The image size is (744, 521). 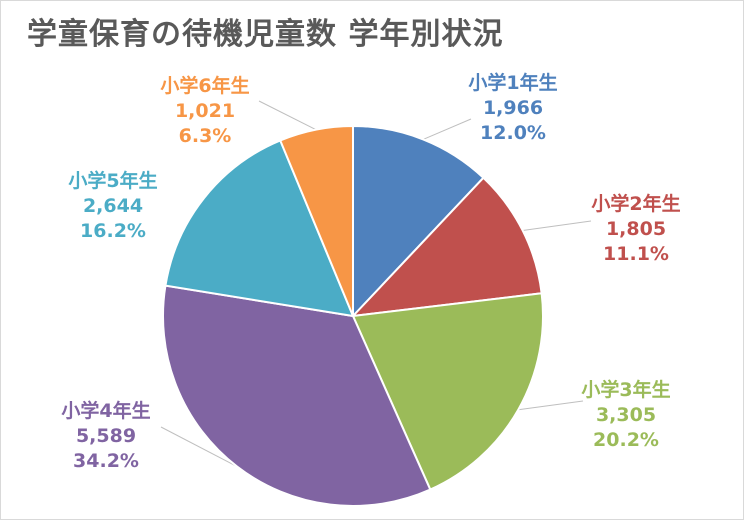 I want to click on data-label-value: 1,021, so click(x=205, y=111).